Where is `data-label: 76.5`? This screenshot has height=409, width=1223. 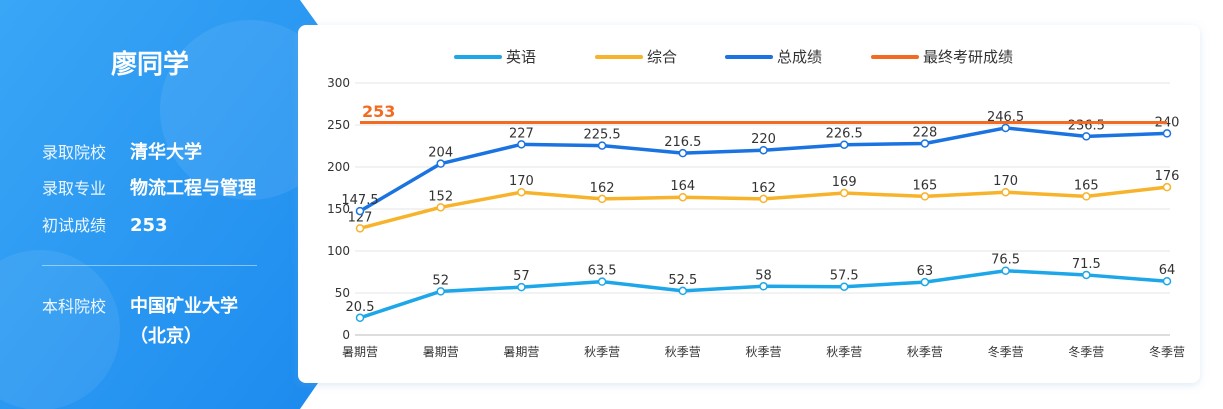
data-label: 76.5 is located at coordinates (1005, 260).